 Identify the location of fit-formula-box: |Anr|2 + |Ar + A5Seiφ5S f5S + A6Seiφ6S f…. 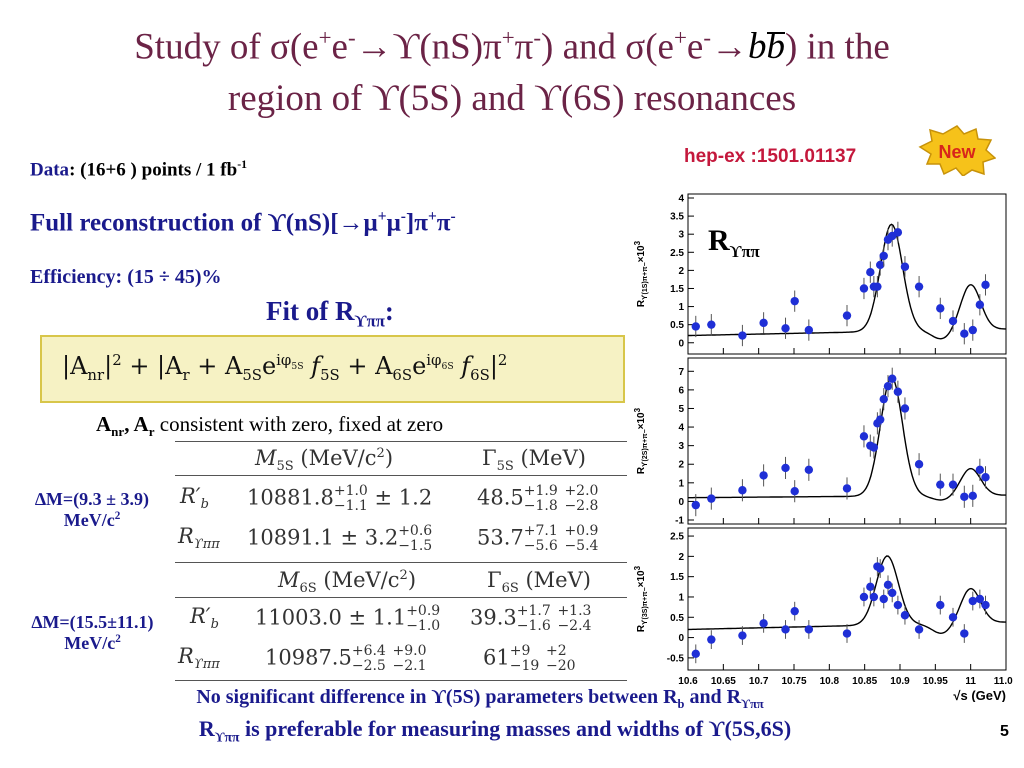
(332, 369).